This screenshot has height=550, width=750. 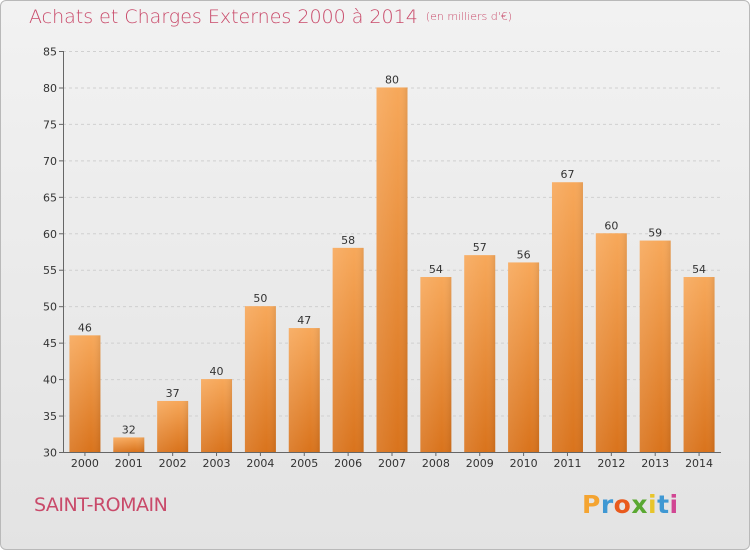 I want to click on value-label-2010: 56, so click(x=524, y=254).